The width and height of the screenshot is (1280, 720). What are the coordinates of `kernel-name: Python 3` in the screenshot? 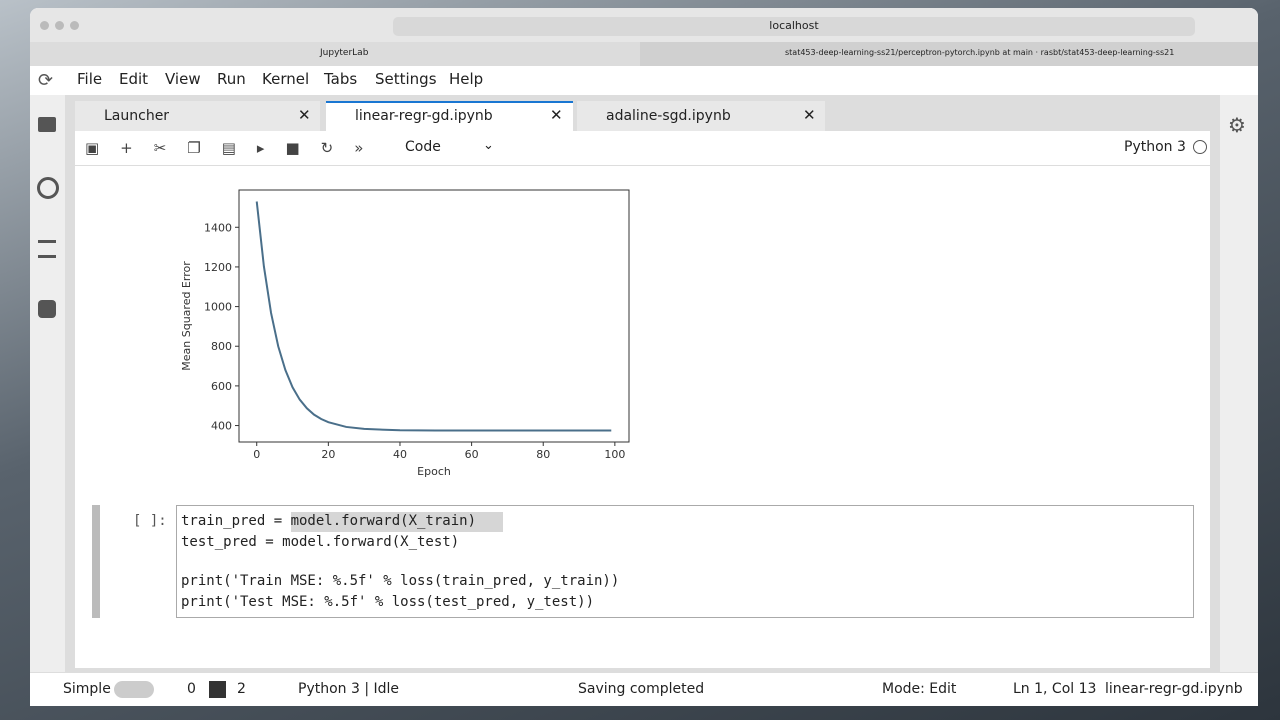 It's located at (1155, 147).